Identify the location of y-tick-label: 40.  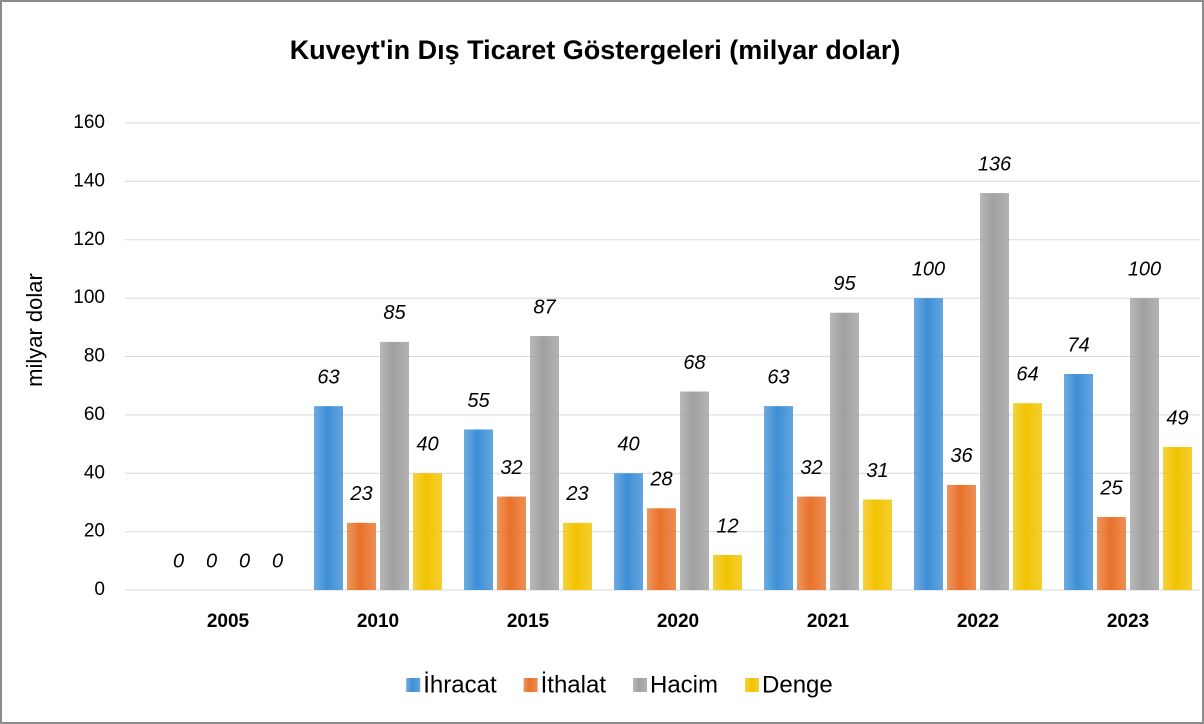
(94, 472).